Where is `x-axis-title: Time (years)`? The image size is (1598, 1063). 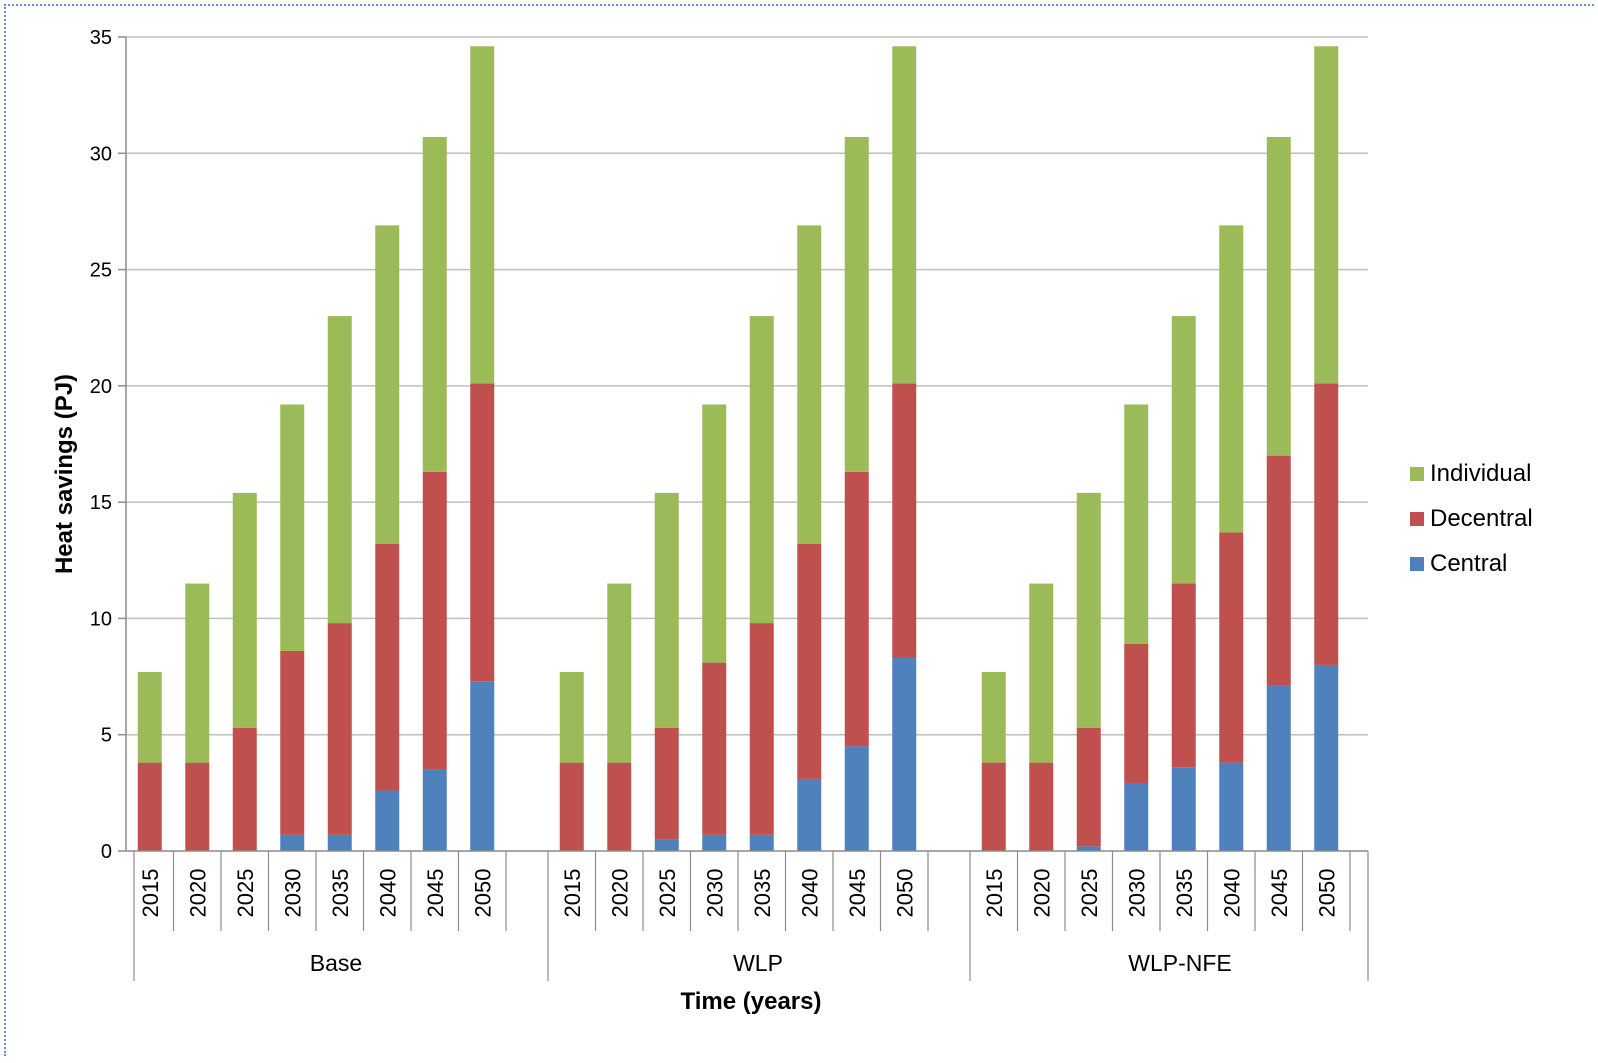 x-axis-title: Time (years) is located at coordinates (751, 1001).